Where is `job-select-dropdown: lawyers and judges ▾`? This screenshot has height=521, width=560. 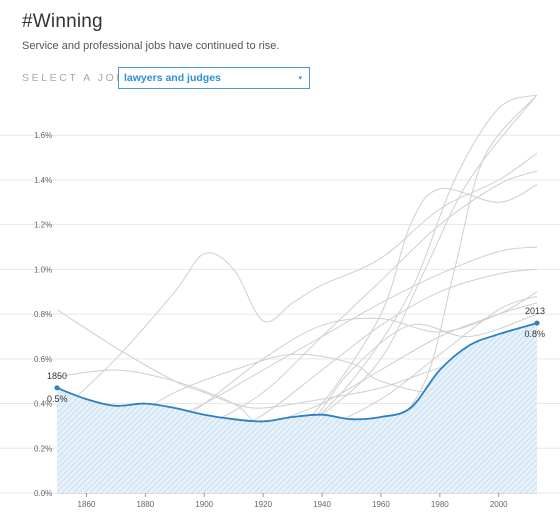 job-select-dropdown: lawyers and judges ▾ is located at coordinates (214, 78).